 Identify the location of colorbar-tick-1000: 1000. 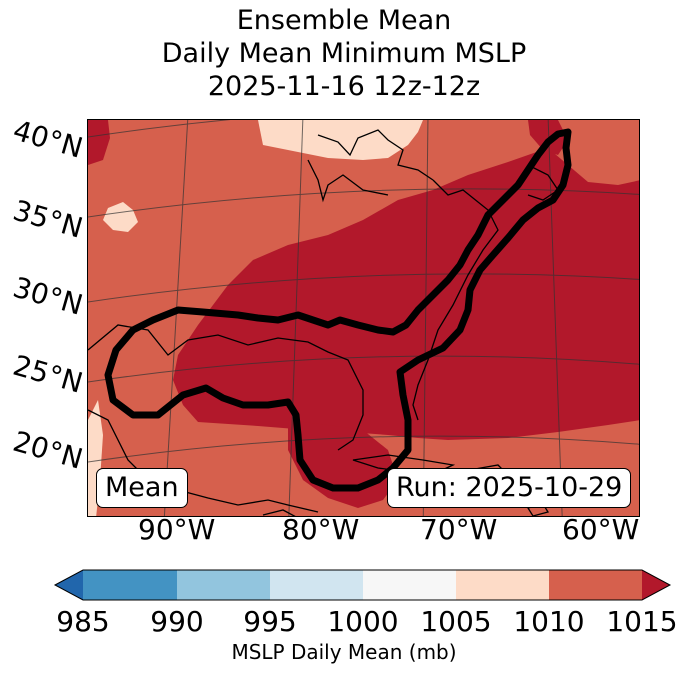
(363, 621).